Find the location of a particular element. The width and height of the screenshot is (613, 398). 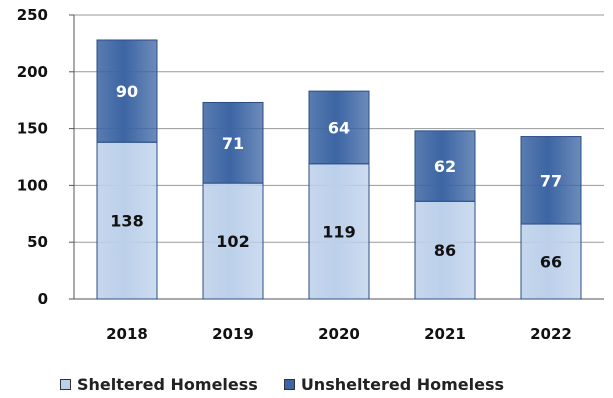

legend-swatch-sheltered is located at coordinates (65, 384).